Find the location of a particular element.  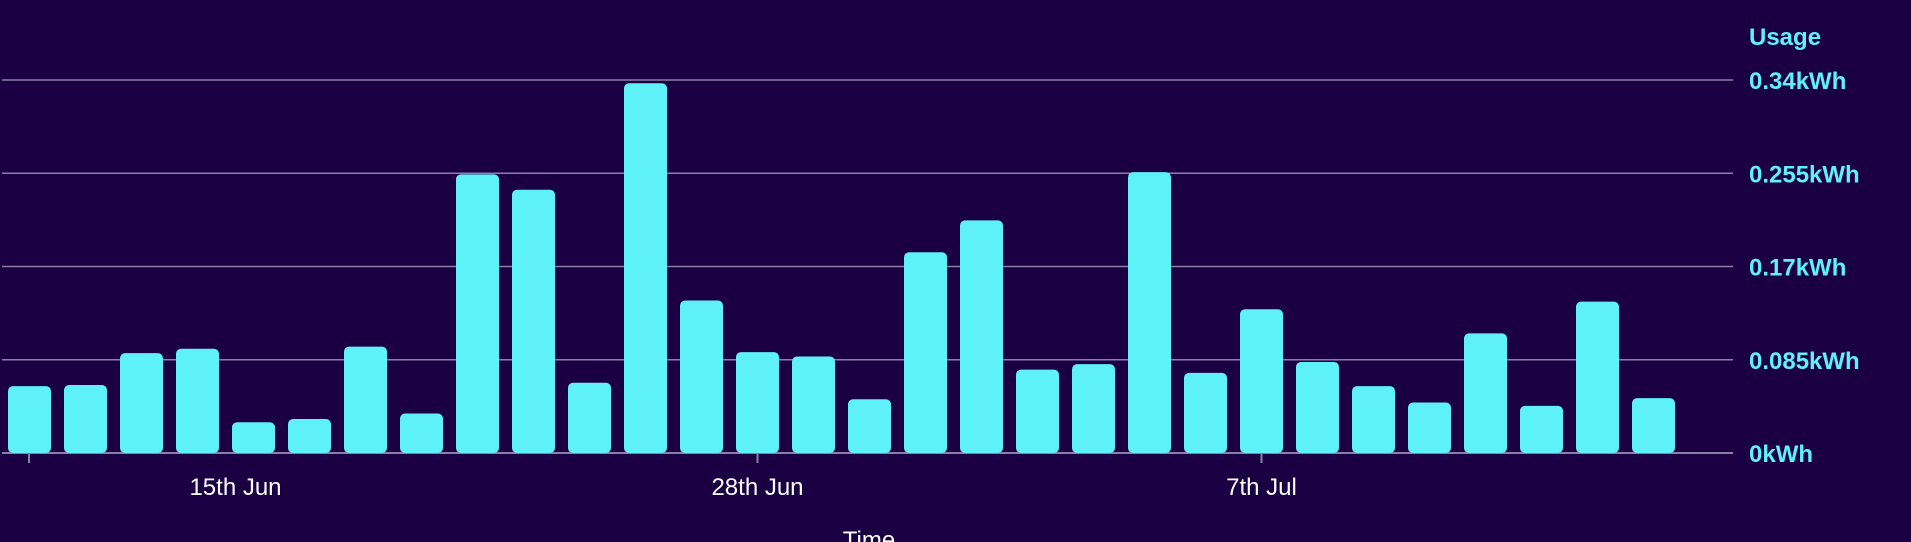

x-axis-ticks: 15th Jun 28th Jun 7th Jul is located at coordinates (662, 477).